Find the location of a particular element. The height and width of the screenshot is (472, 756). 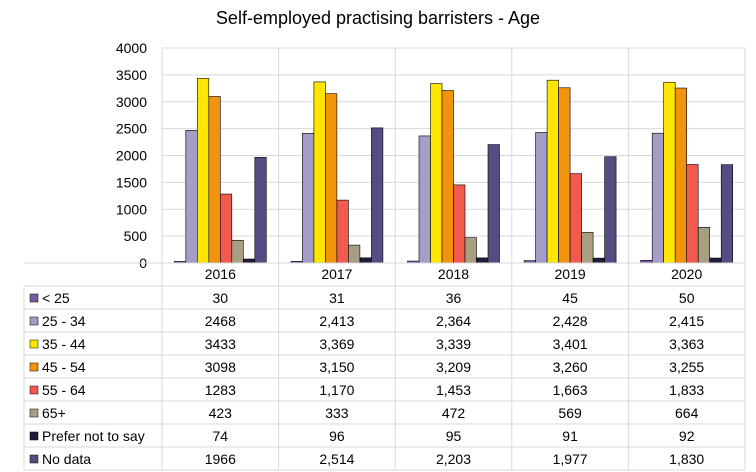

data-label: 1,977 is located at coordinates (570, 459).